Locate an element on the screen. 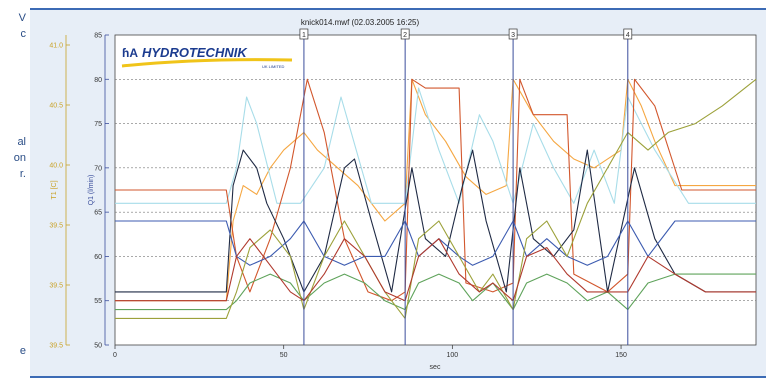  far-left-axis-ticks: 39.5 39.5 39.5 40.0 40.5 41.0 is located at coordinates (59, 196).